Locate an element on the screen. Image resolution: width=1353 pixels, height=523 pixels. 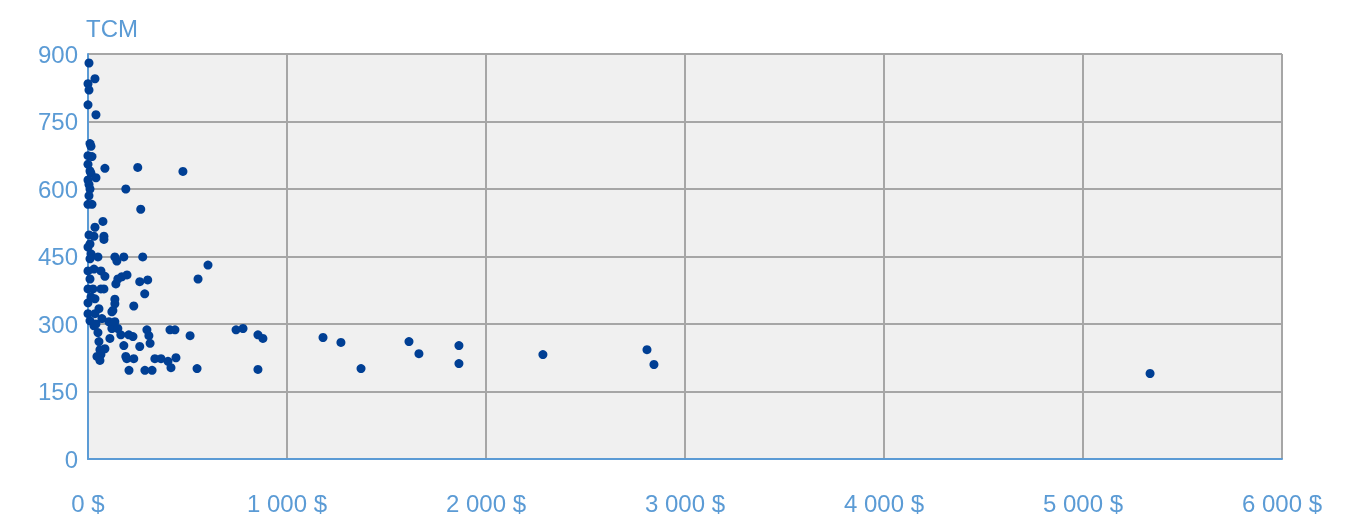
x-tick-label: 3 000 $ is located at coordinates (685, 503).